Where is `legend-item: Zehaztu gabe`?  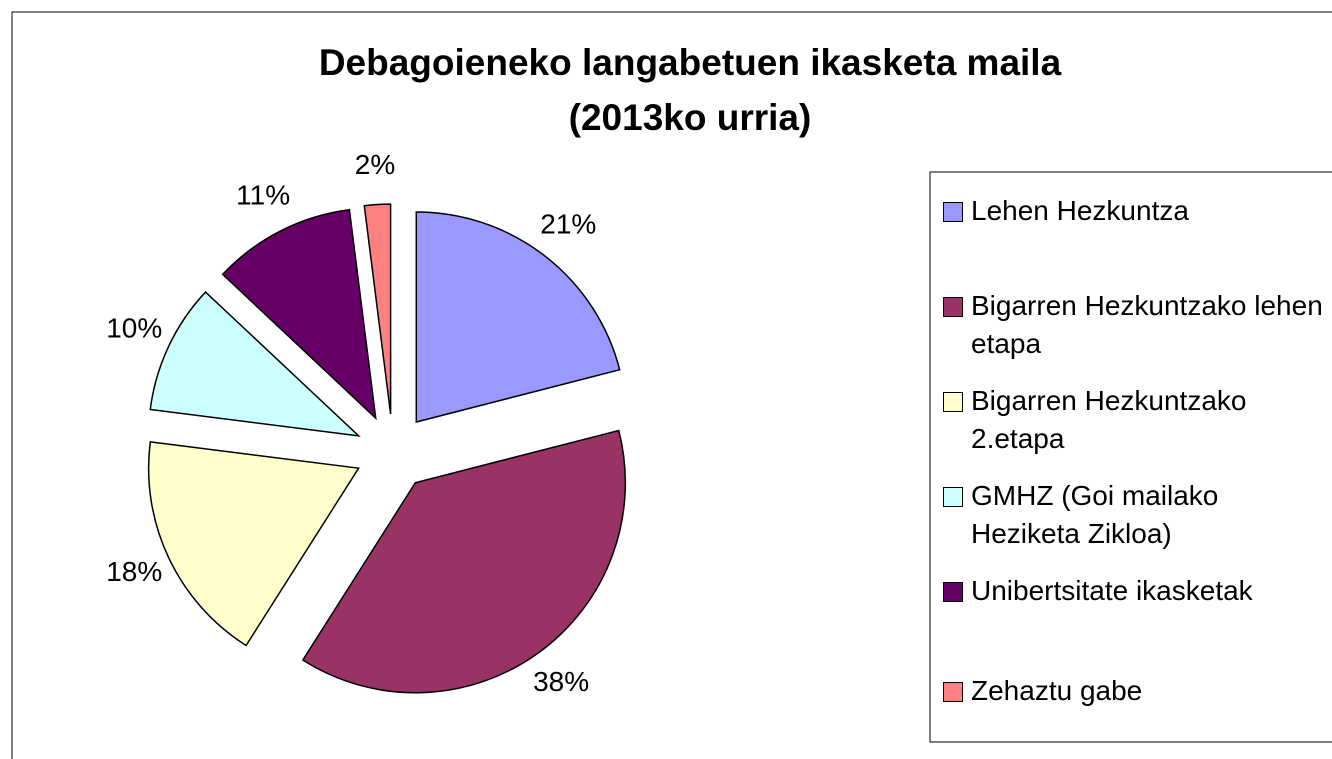 legend-item: Zehaztu gabe is located at coordinates (1137, 691).